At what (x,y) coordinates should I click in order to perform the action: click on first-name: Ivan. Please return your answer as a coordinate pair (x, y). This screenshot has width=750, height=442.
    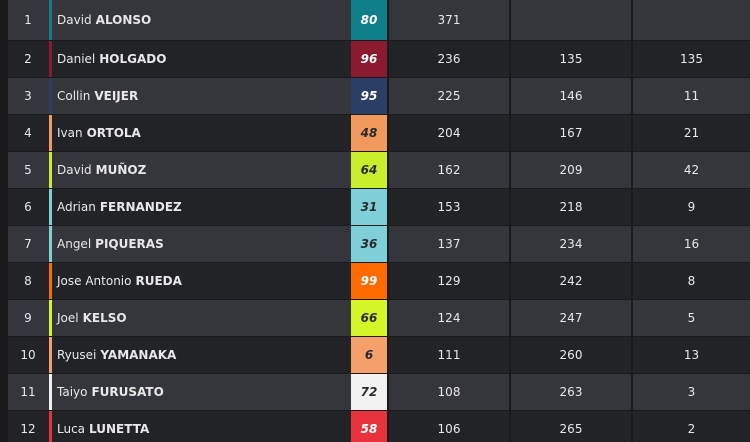
    Looking at the image, I should click on (70, 133).